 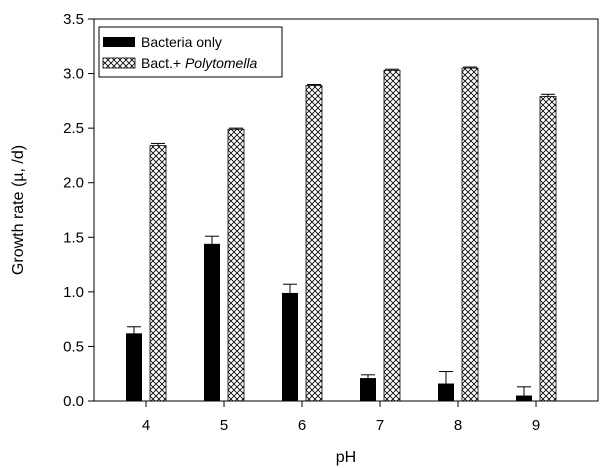 What do you see at coordinates (163, 63) in the screenshot?
I see `legend-label-prefix: Bact.+` at bounding box center [163, 63].